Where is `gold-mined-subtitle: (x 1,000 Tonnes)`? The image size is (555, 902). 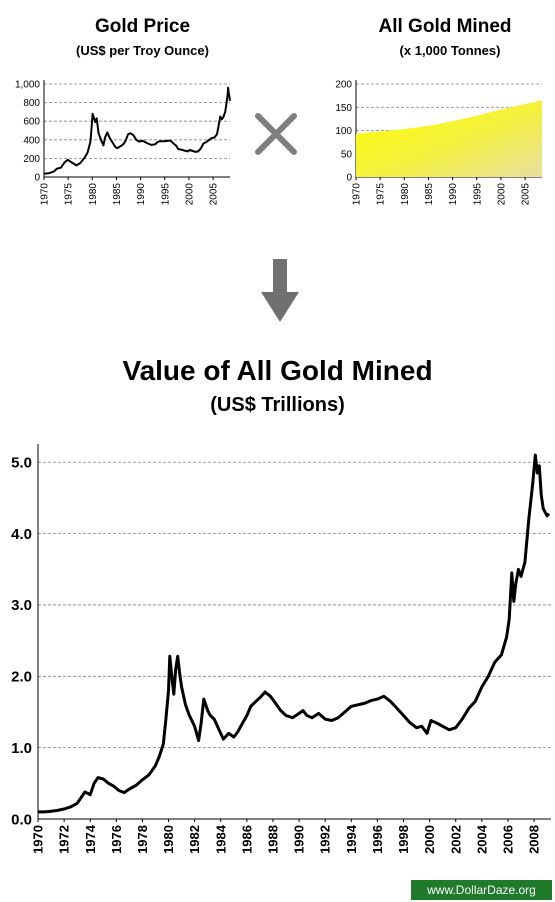 gold-mined-subtitle: (x 1,000 Tonnes) is located at coordinates (450, 50).